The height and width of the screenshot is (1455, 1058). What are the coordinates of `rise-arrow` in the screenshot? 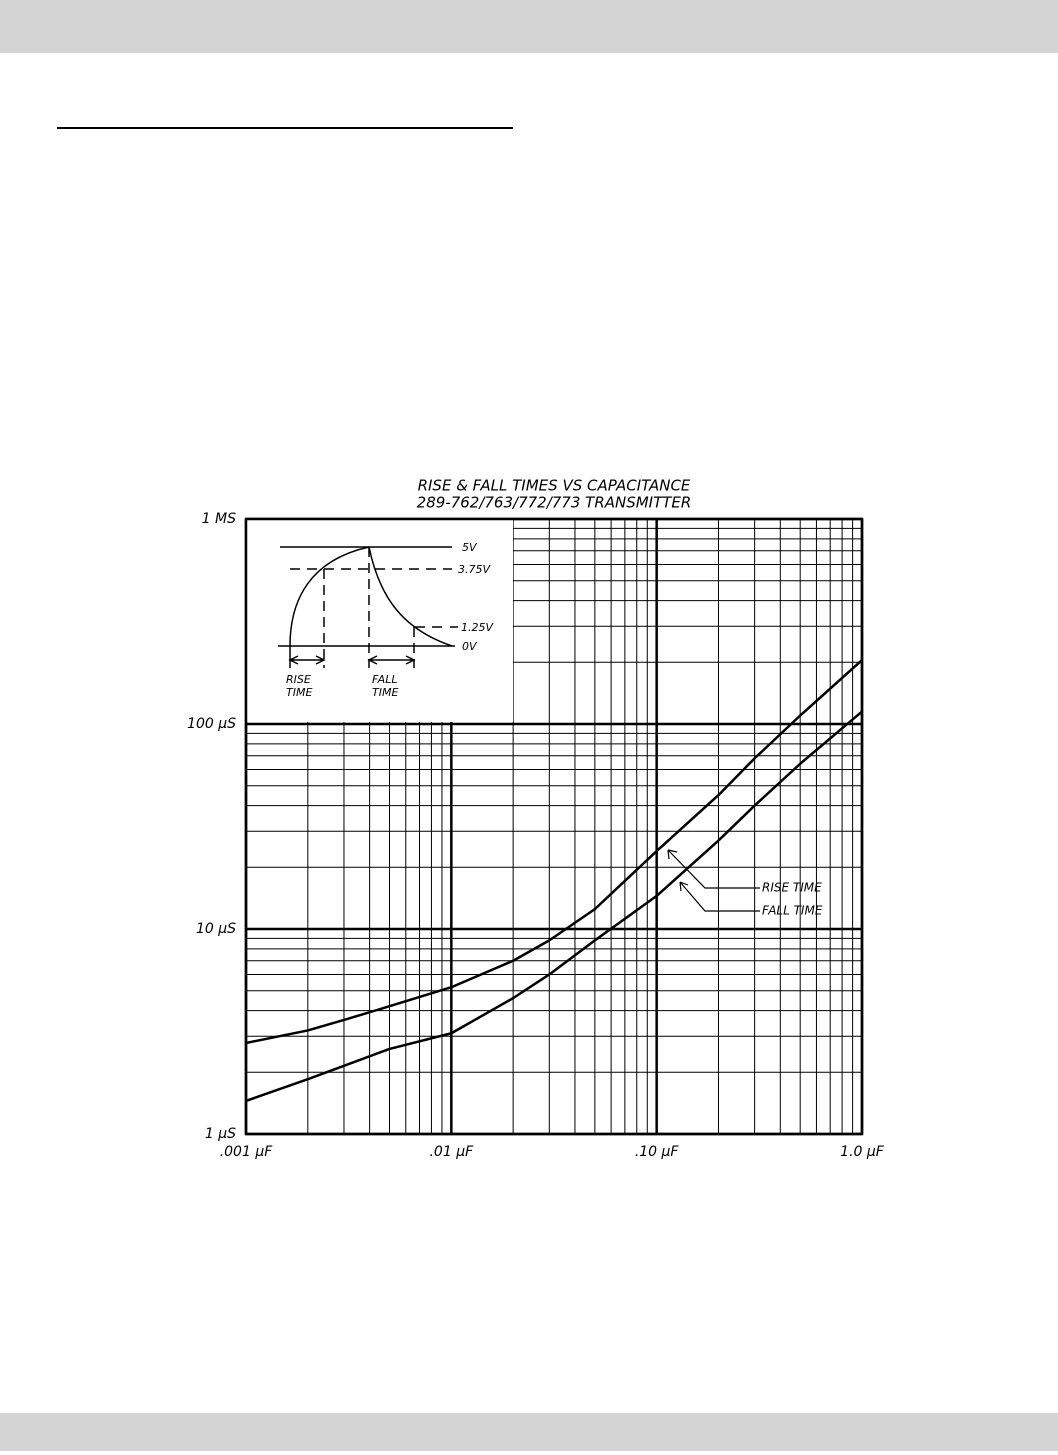 It's located at (307, 660).